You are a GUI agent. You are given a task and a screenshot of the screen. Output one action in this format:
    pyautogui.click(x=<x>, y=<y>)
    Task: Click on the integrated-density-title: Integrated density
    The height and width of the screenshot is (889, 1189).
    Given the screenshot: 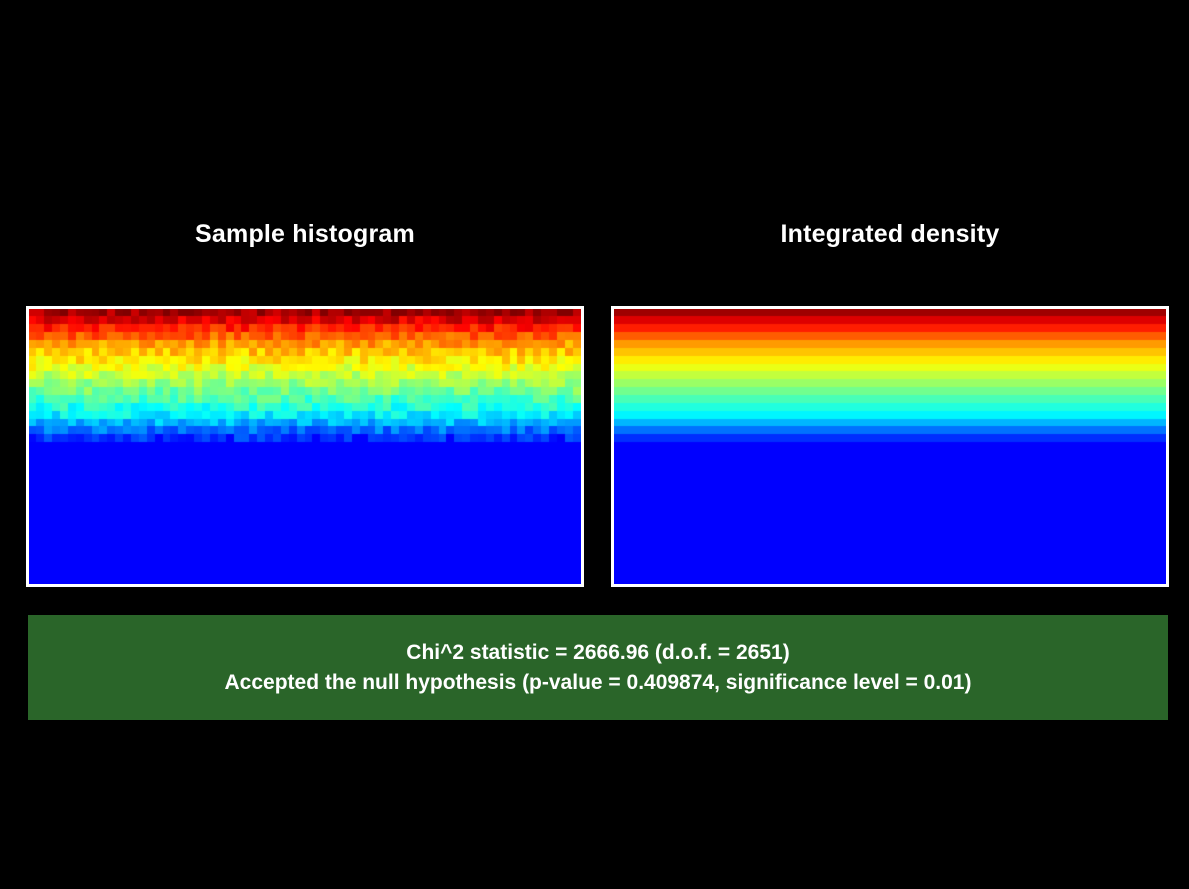 What is the action you would take?
    pyautogui.click(x=890, y=234)
    